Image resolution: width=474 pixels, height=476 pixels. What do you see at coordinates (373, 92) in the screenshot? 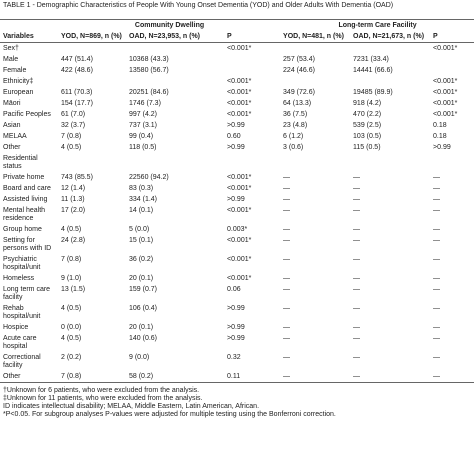
I see `cell: 19485 (89.9)` at bounding box center [373, 92].